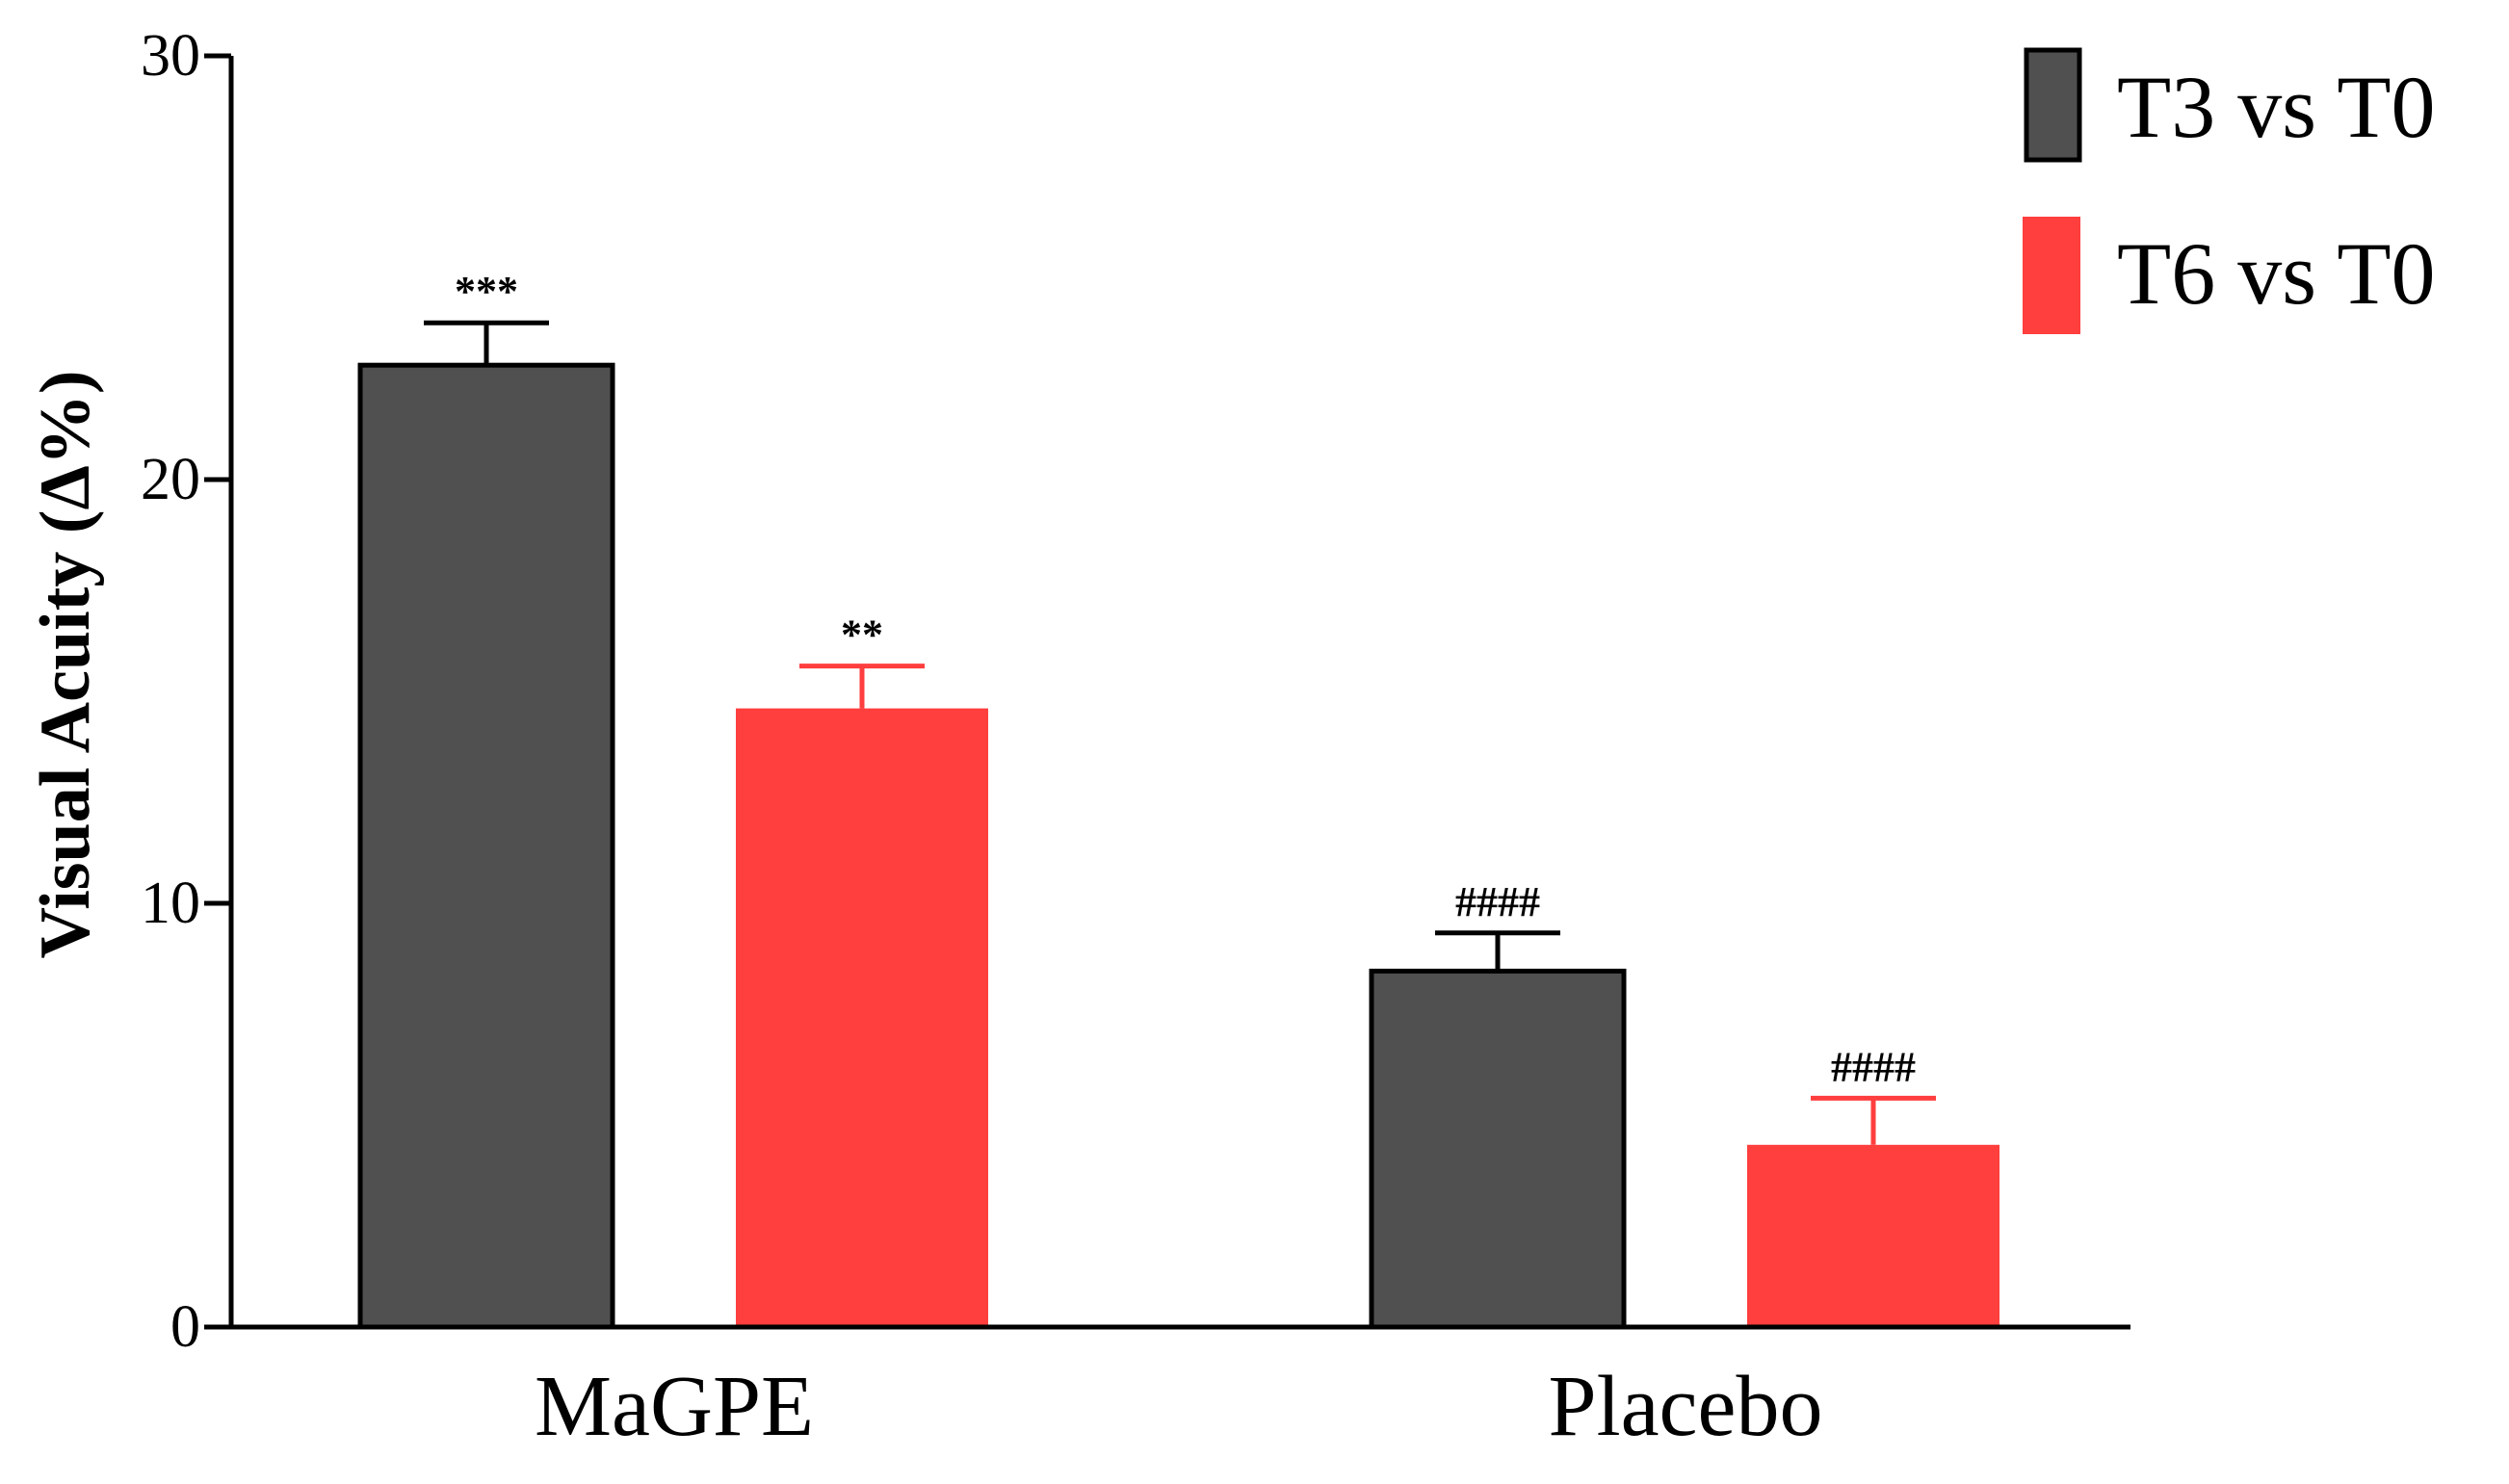 The height and width of the screenshot is (1484, 2509). I want to click on significance-label: **, so click(862, 636).